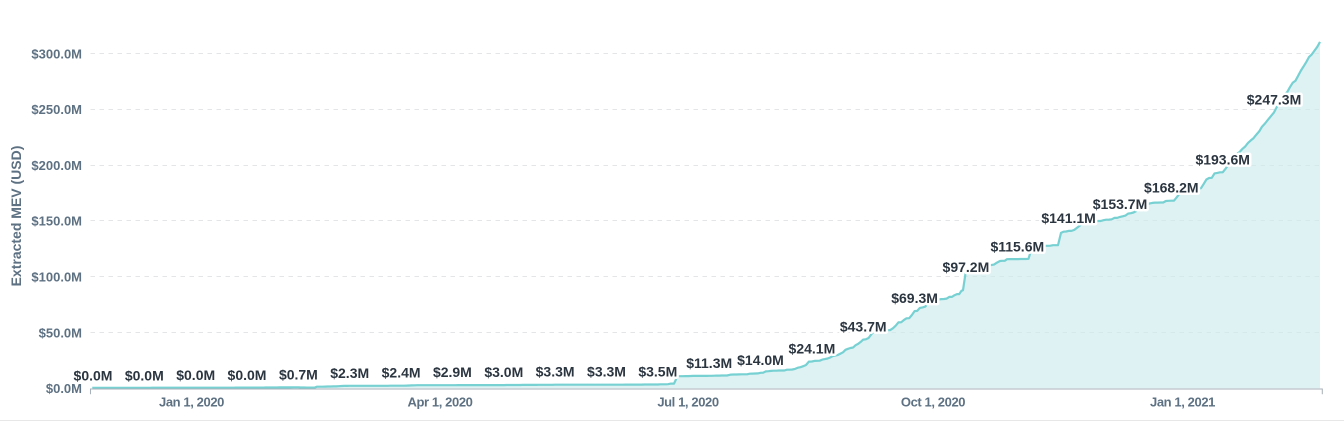  I want to click on svg-text: $97.2M, so click(966, 267).